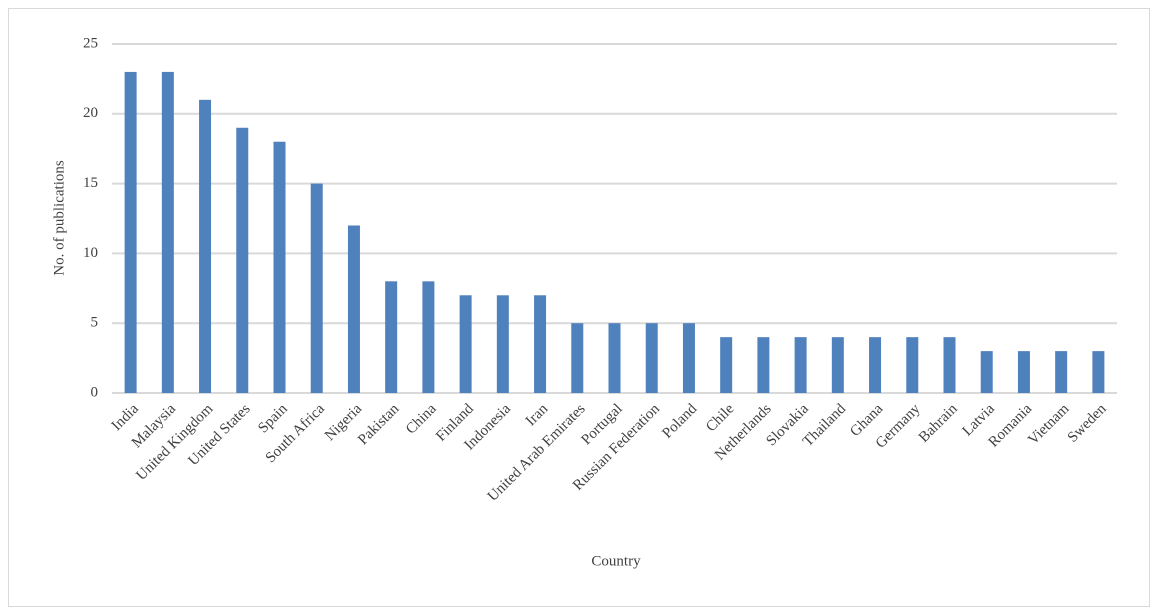 The image size is (1157, 611). Describe the element at coordinates (95, 323) in the screenshot. I see `y-tick-label: 5` at that location.